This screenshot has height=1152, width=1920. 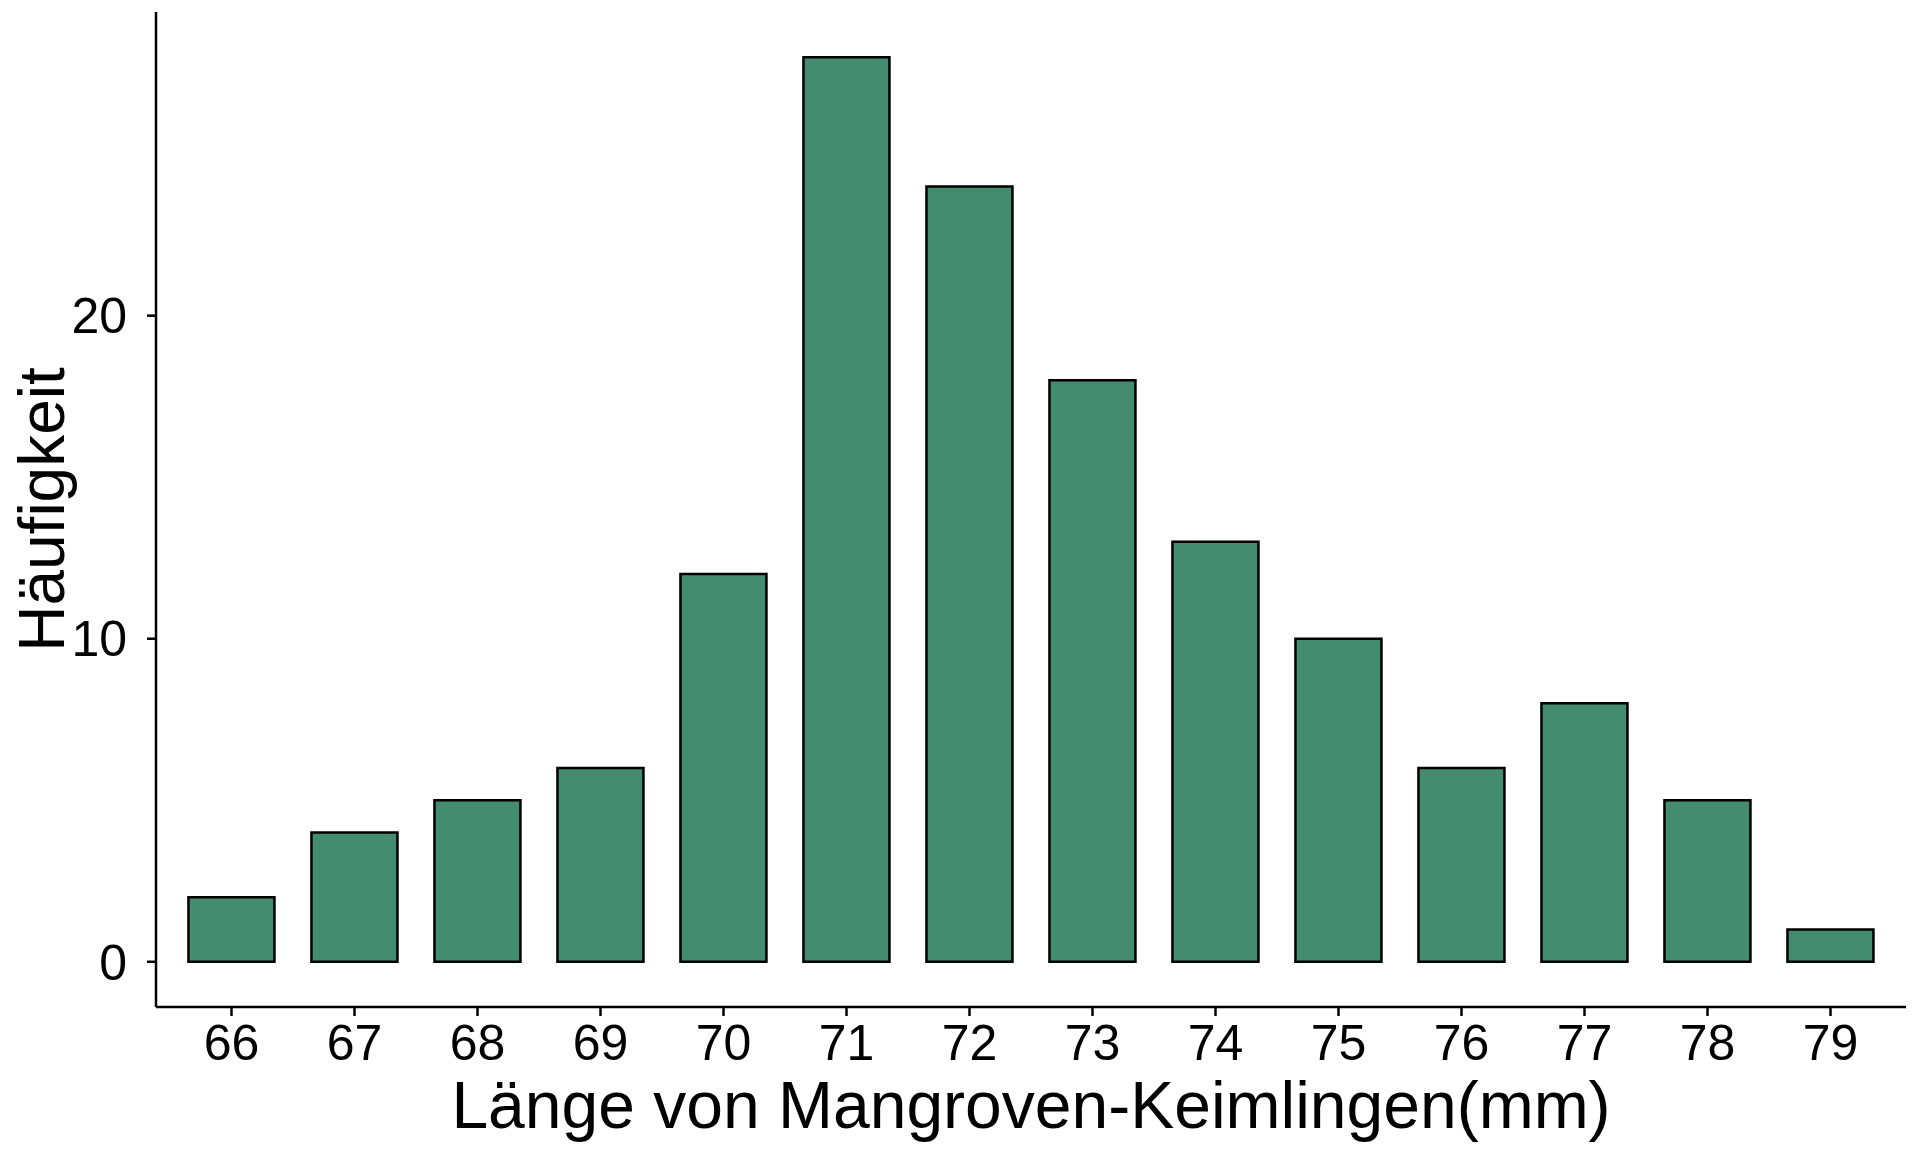 I want to click on y-tick-label: 20, so click(x=99, y=316).